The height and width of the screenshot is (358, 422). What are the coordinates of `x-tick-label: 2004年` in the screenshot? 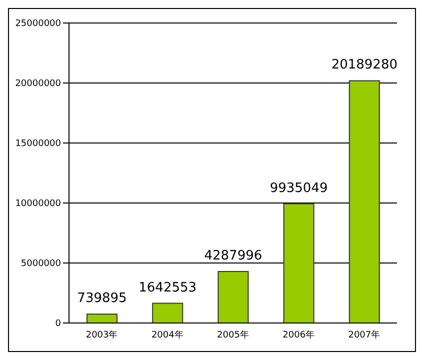 It's located at (167, 334).